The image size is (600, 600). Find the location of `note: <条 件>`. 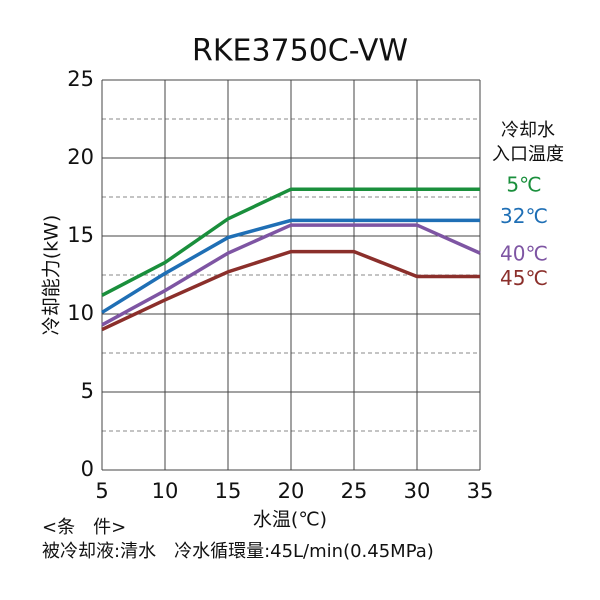

note: <条 件> is located at coordinates (84, 527).